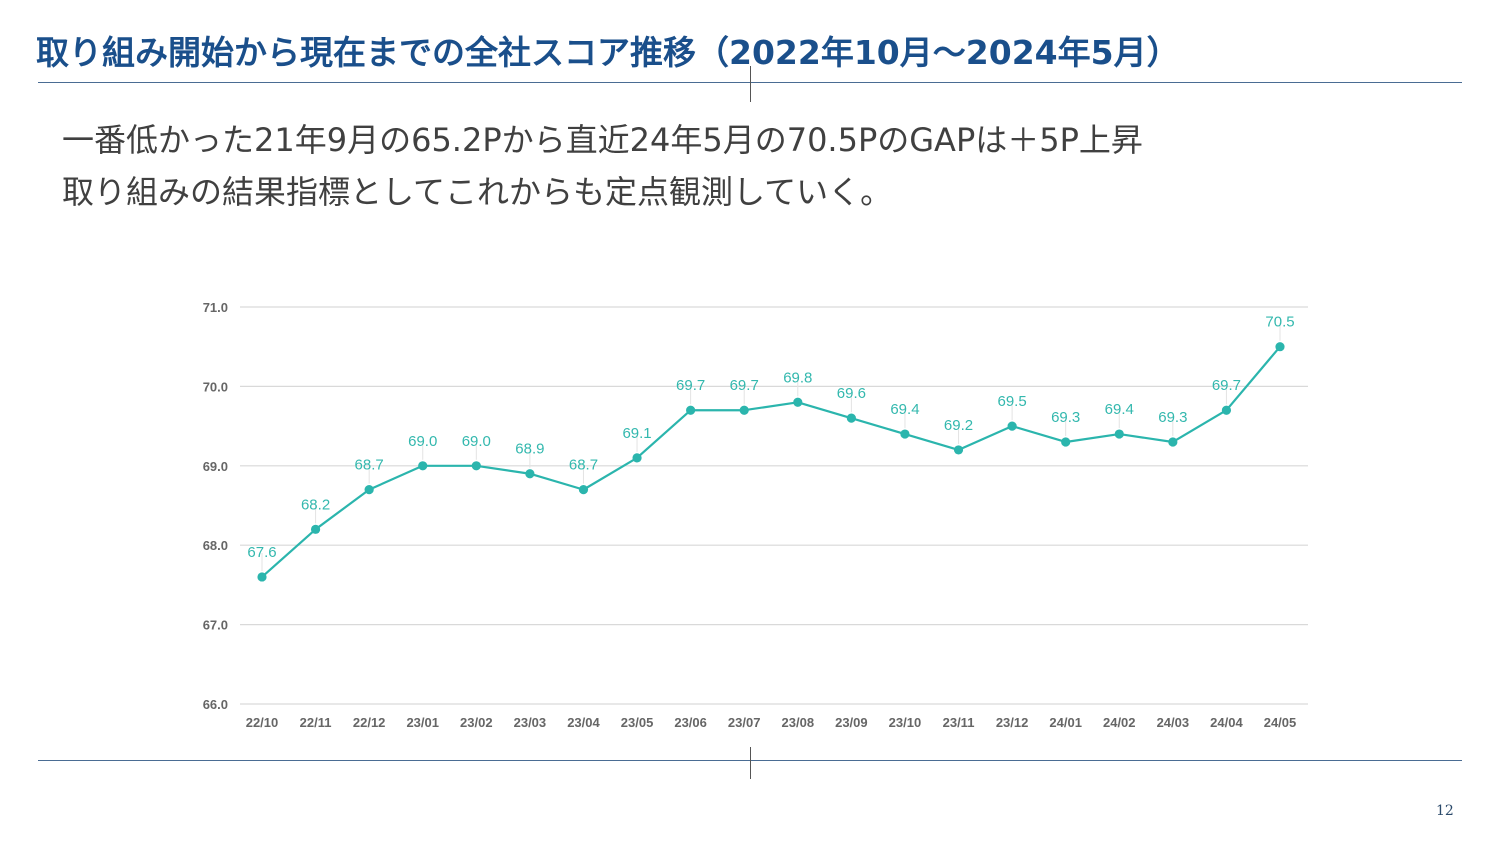 The width and height of the screenshot is (1500, 848). What do you see at coordinates (215, 307) in the screenshot?
I see `y-tick-label: 71.0` at bounding box center [215, 307].